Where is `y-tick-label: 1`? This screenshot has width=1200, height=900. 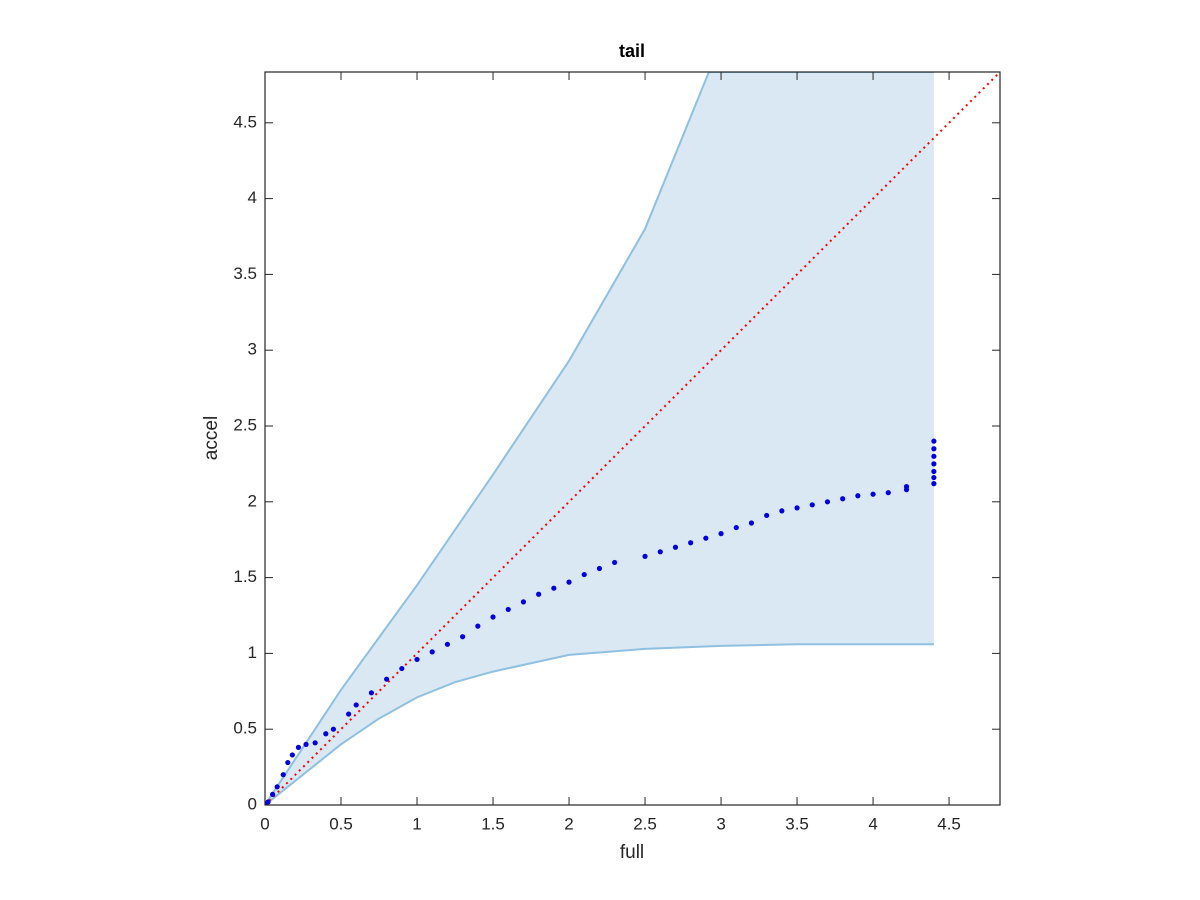
y-tick-label: 1 is located at coordinates (252, 652).